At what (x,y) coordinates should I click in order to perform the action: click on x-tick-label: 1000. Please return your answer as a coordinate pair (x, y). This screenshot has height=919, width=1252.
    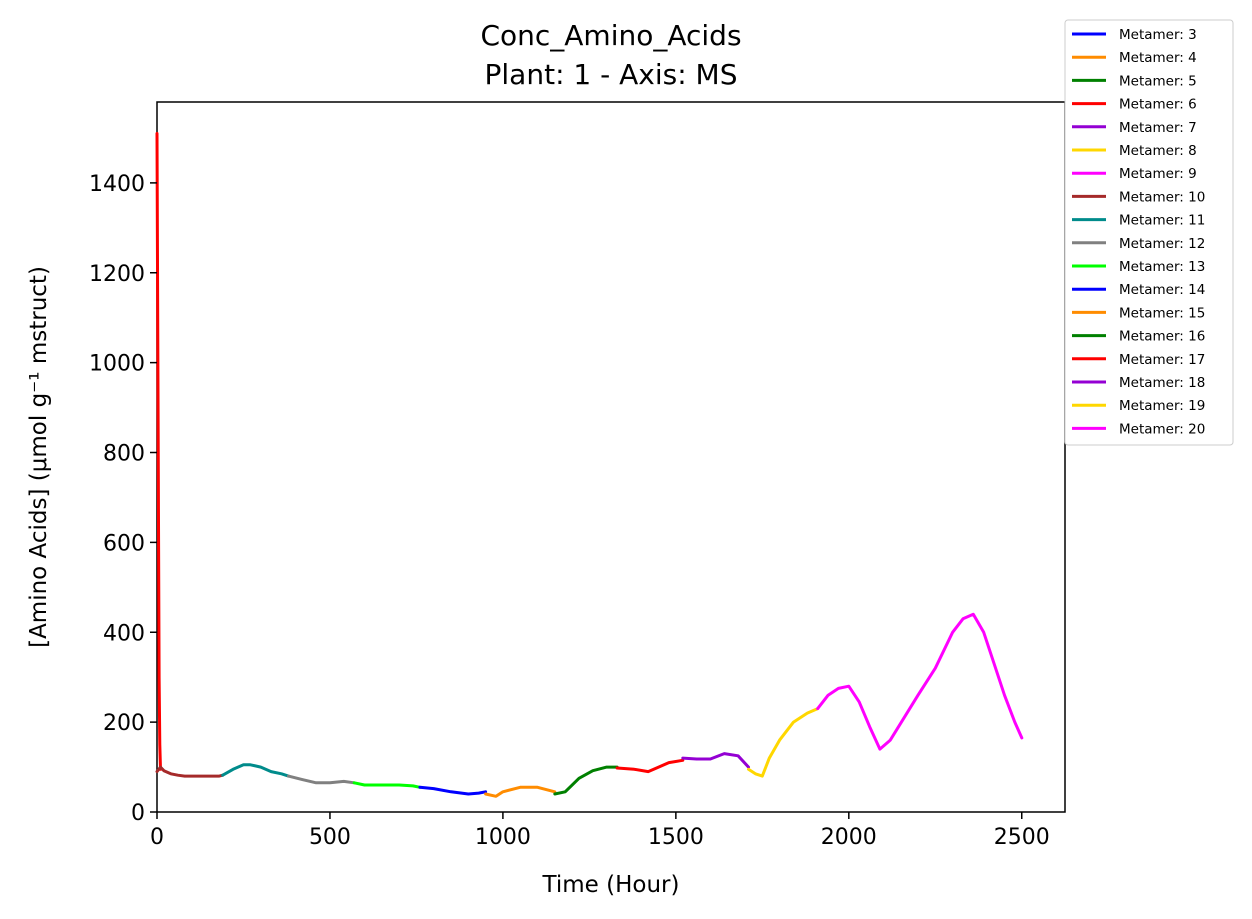
    Looking at the image, I should click on (503, 837).